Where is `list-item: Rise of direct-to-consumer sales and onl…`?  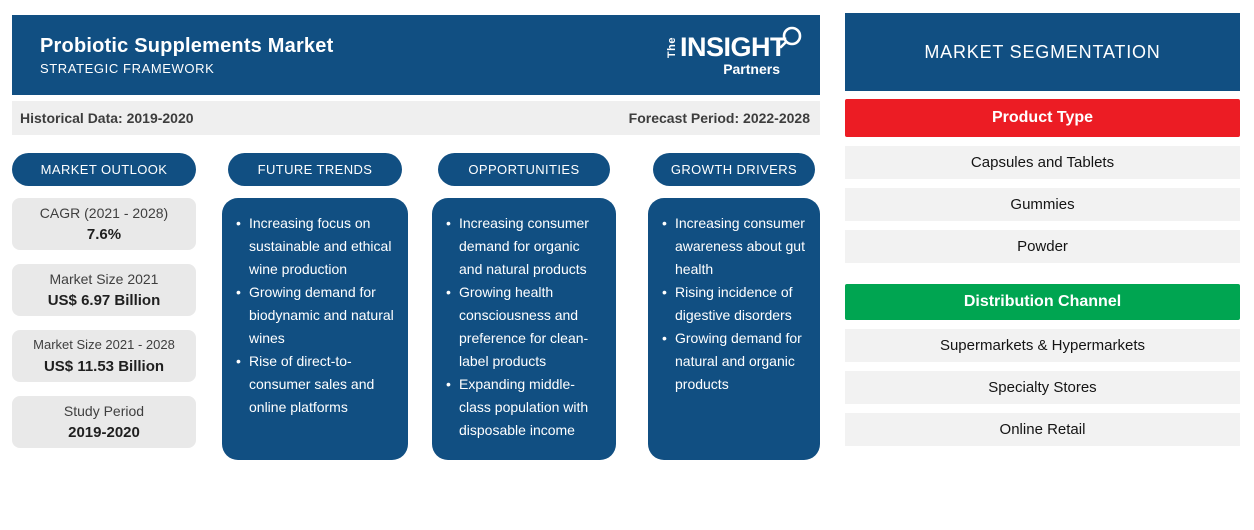
list-item: Rise of direct-to-consumer sales and onl… is located at coordinates (316, 384).